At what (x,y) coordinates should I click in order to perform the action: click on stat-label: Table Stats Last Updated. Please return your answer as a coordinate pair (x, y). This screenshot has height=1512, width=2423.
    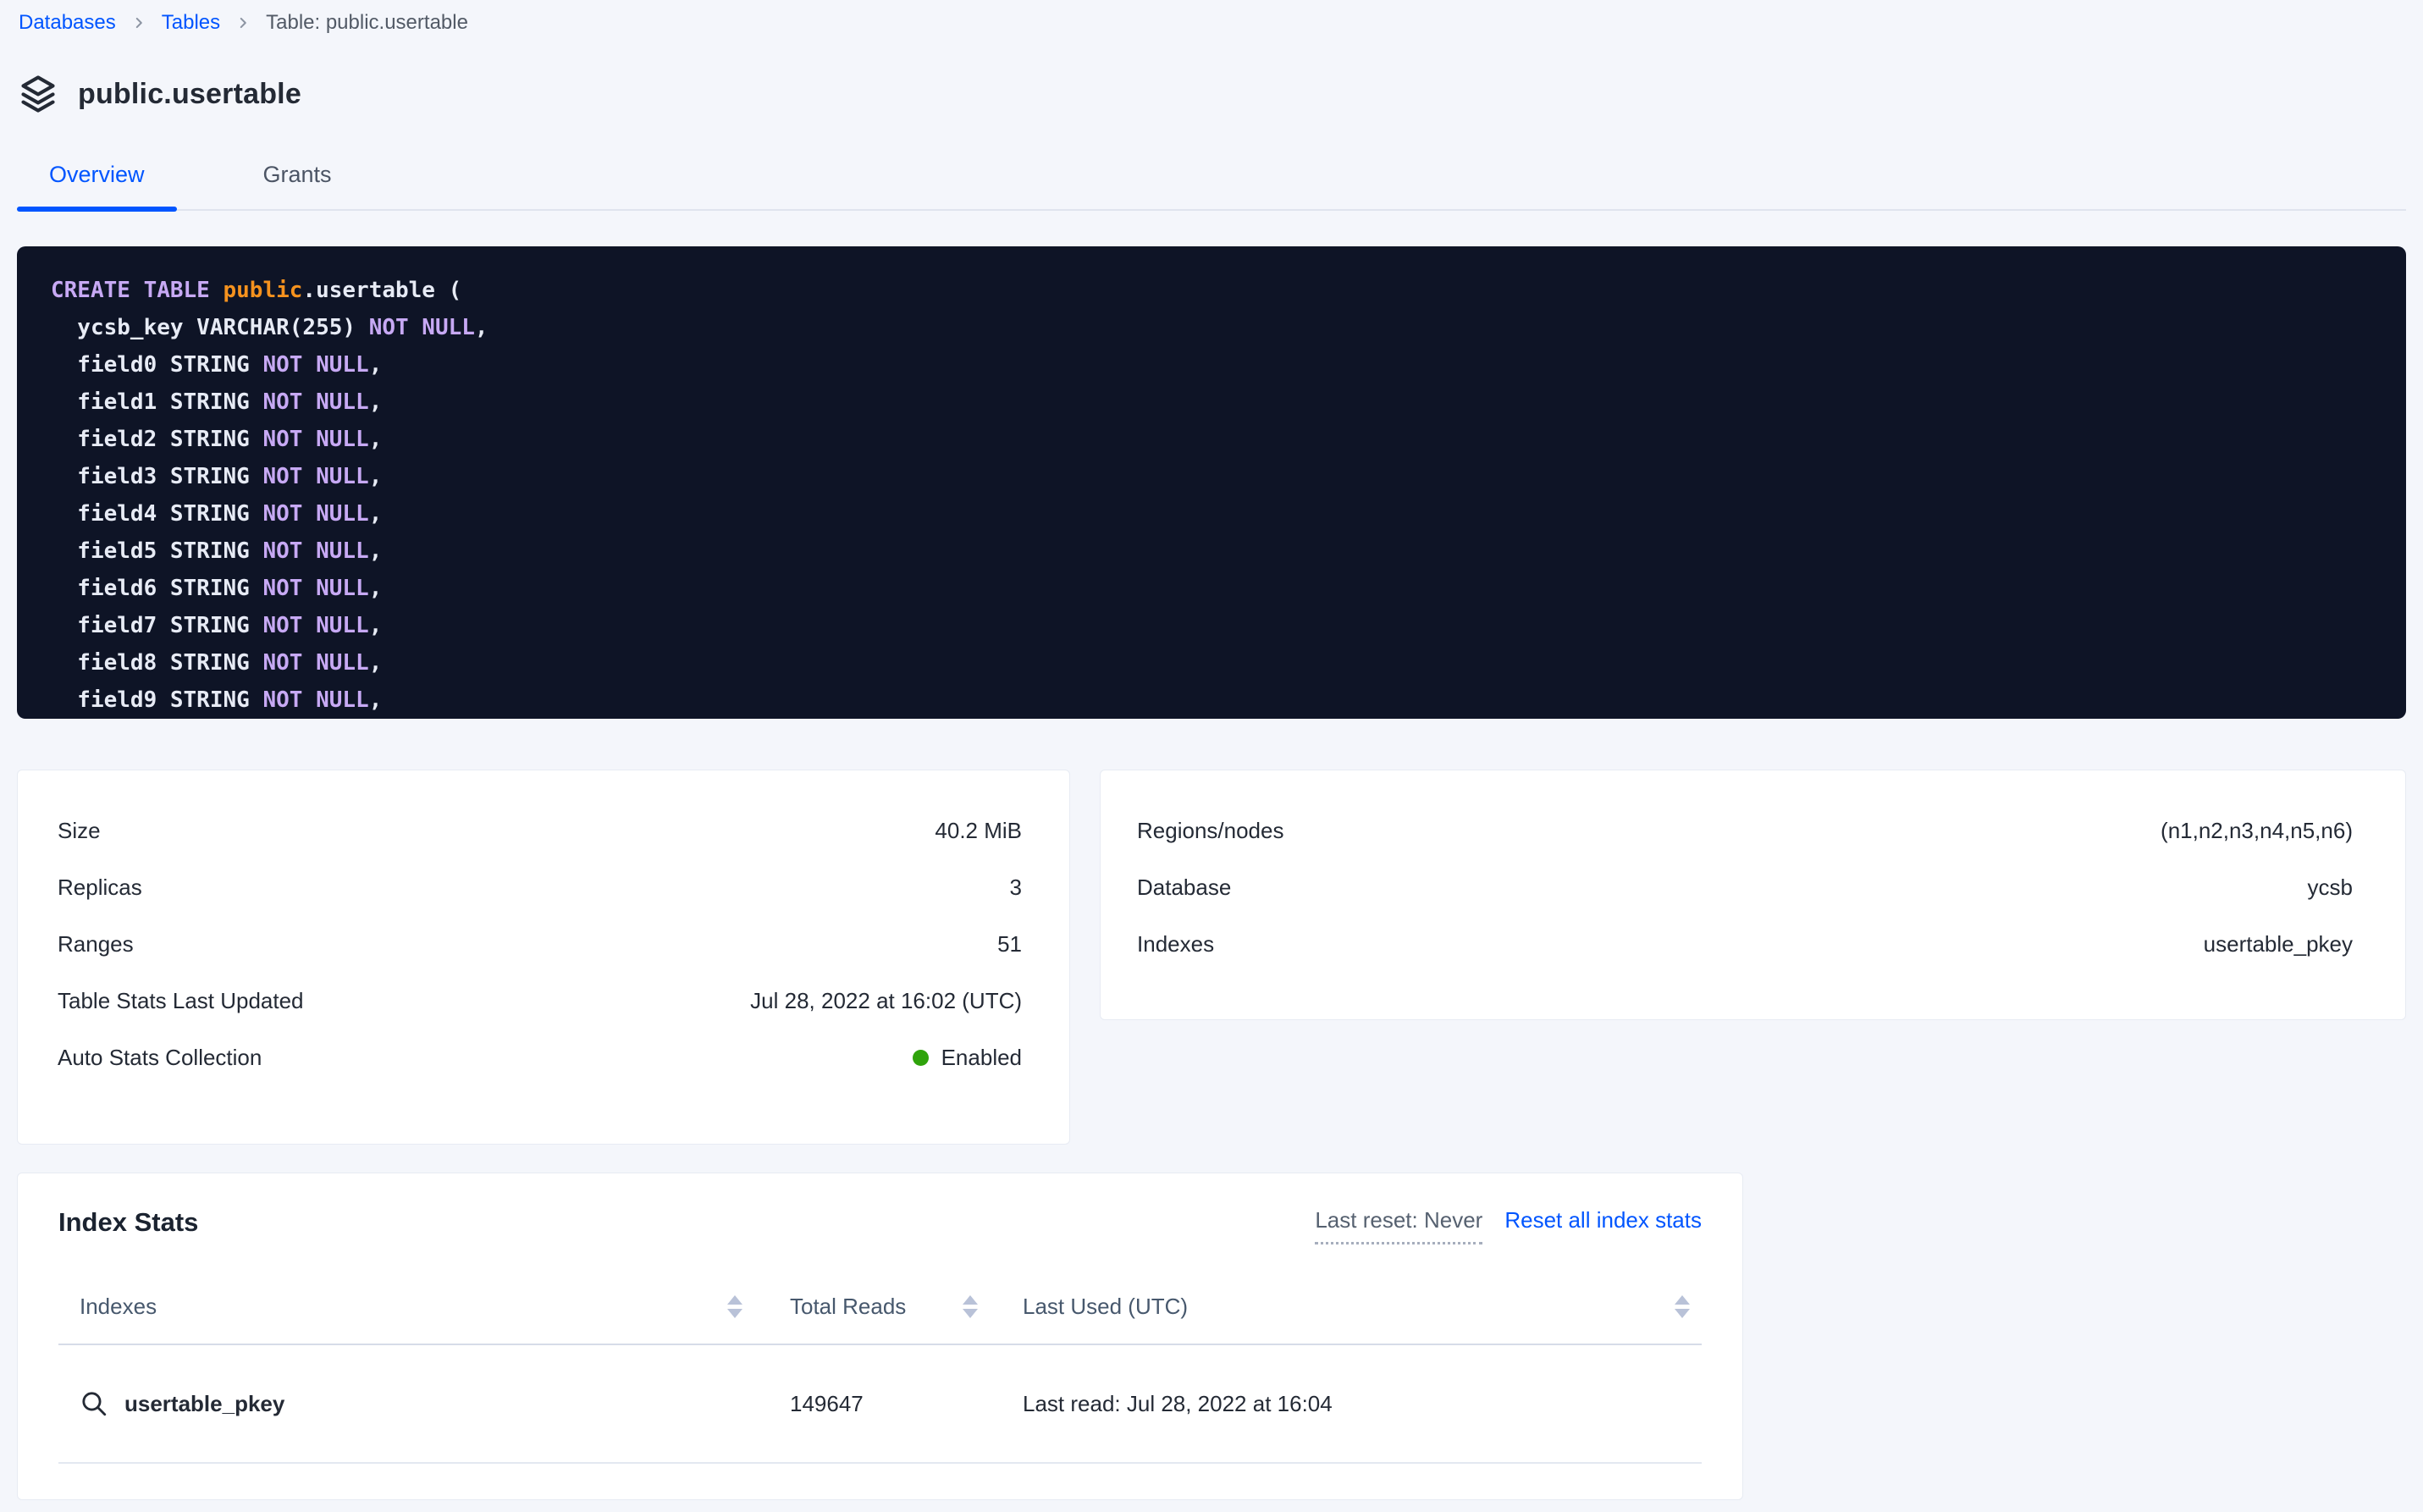
    Looking at the image, I should click on (181, 1000).